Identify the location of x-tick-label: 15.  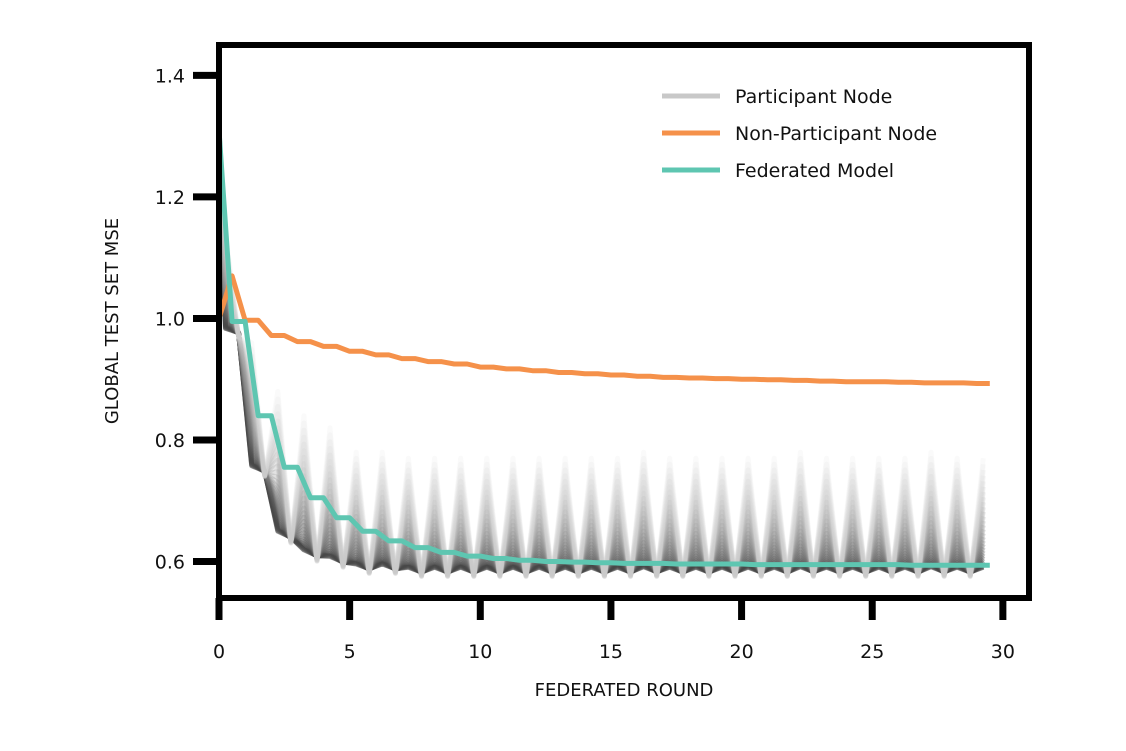
(611, 652).